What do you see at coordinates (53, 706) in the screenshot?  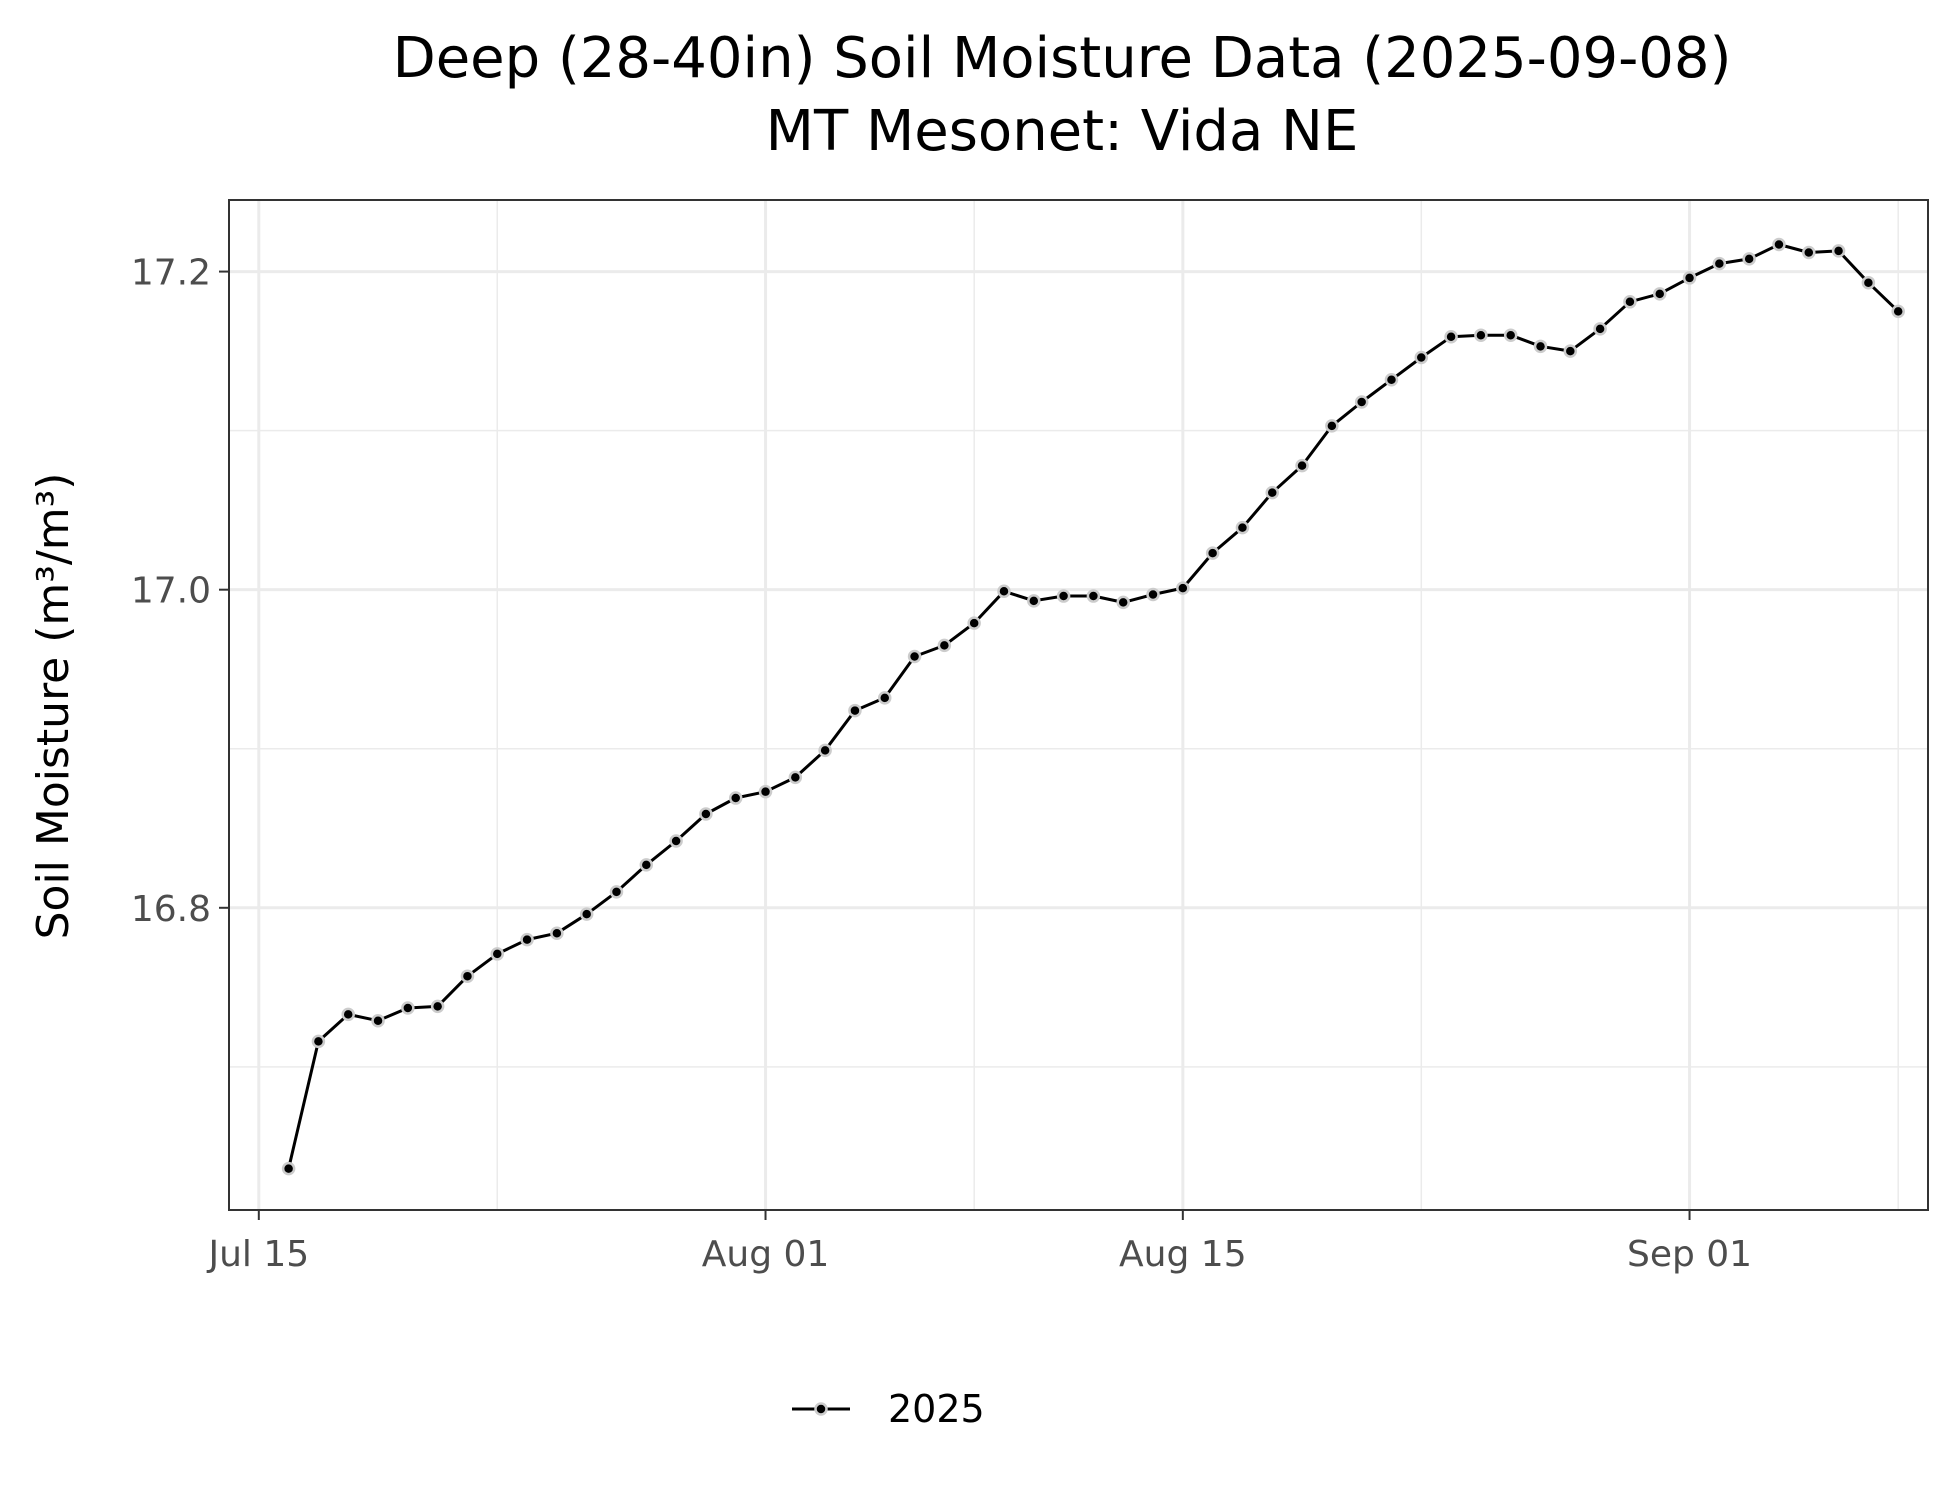 I see `y-axis-title: Soil Moisture (m³/m³)` at bounding box center [53, 706].